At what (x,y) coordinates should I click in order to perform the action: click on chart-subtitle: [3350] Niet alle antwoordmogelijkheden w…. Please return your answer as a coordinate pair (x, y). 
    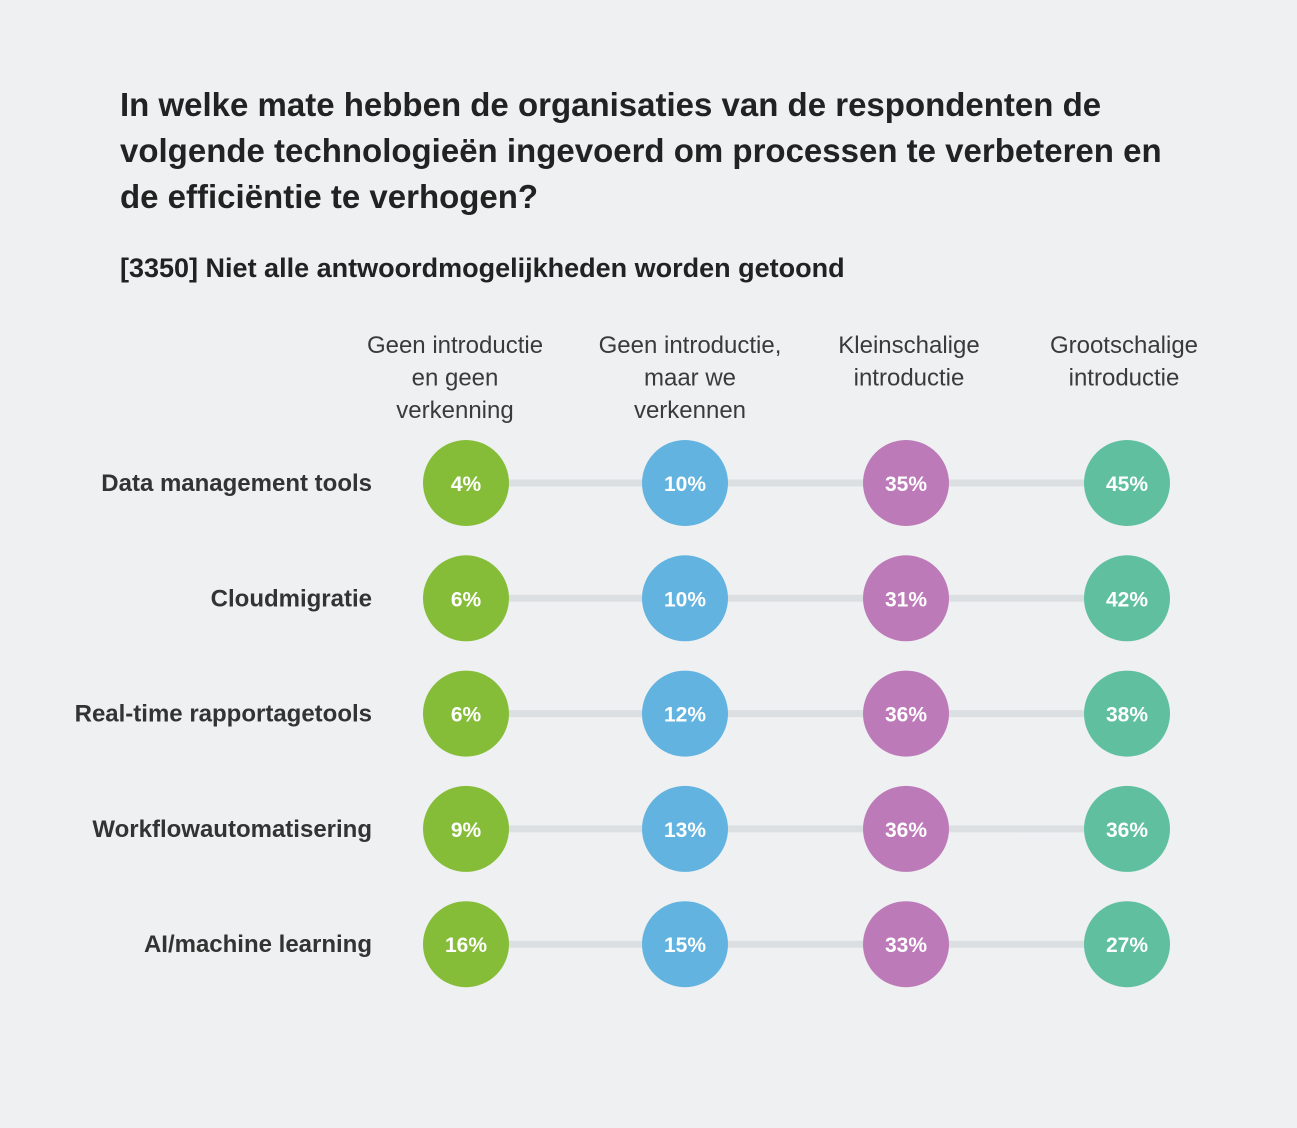
    Looking at the image, I should click on (482, 268).